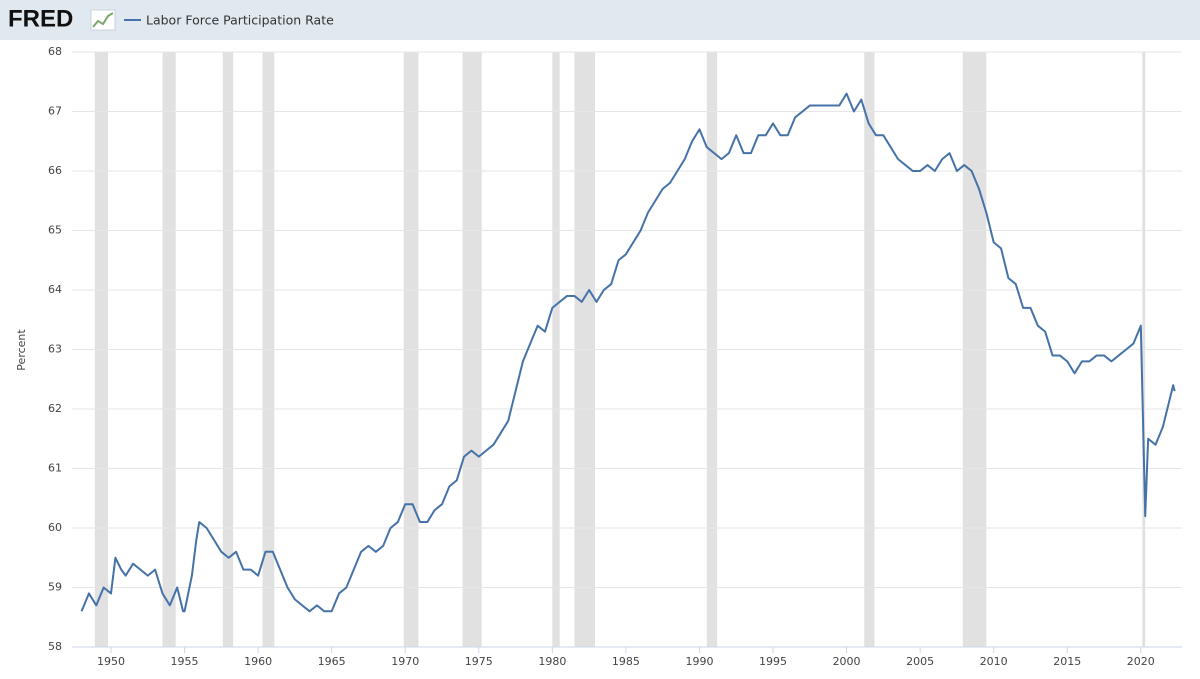 The image size is (1200, 679). What do you see at coordinates (479, 661) in the screenshot?
I see `x-tick-label: 1975` at bounding box center [479, 661].